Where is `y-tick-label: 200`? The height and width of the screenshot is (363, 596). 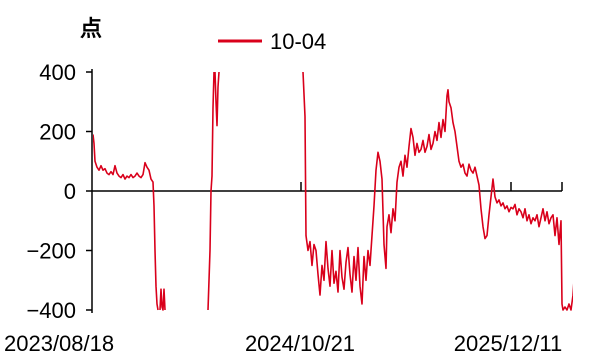
y-tick-label: 200 is located at coordinates (57, 132).